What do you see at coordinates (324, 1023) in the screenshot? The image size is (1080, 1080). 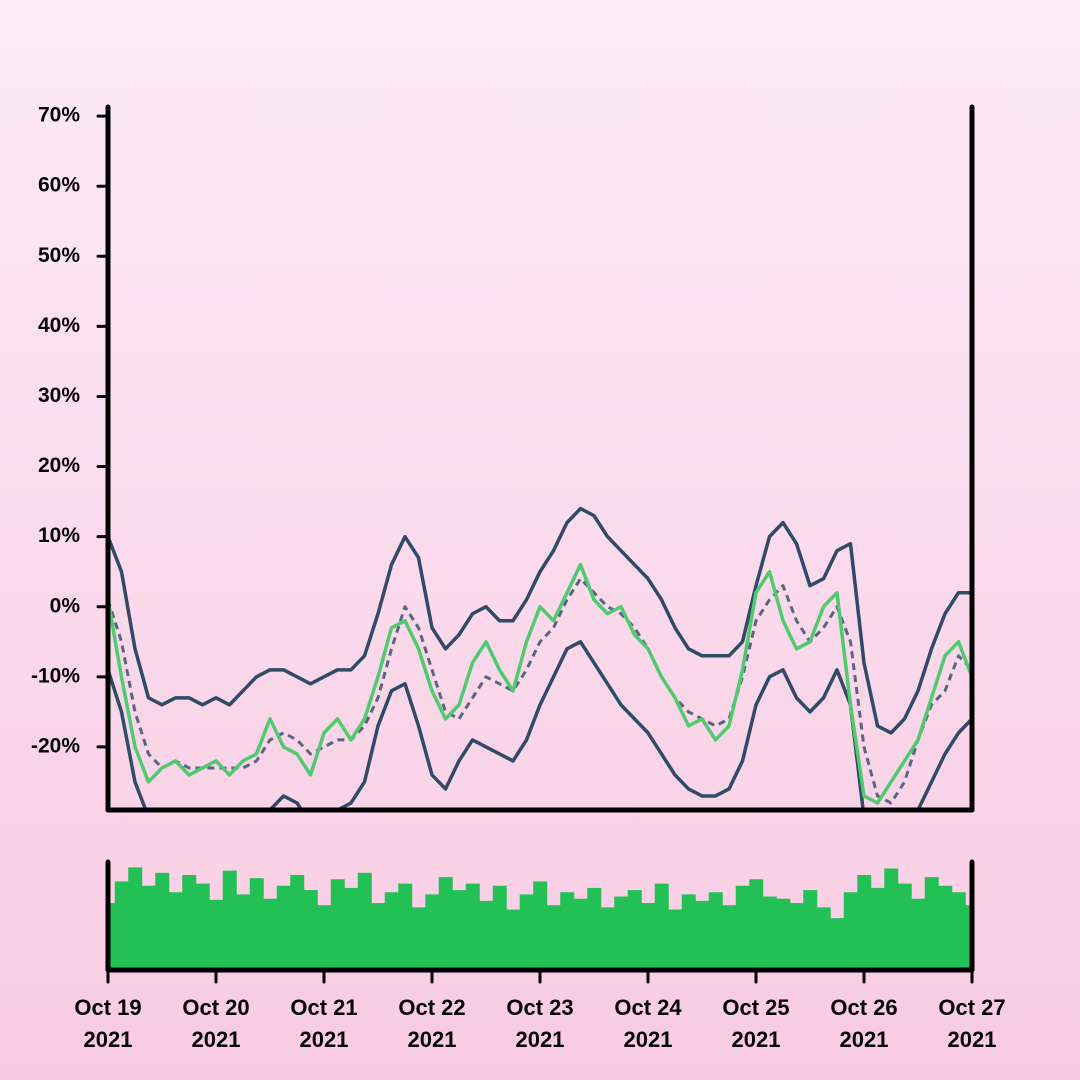 I see `x-tick-label: Oct 21 2021` at bounding box center [324, 1023].